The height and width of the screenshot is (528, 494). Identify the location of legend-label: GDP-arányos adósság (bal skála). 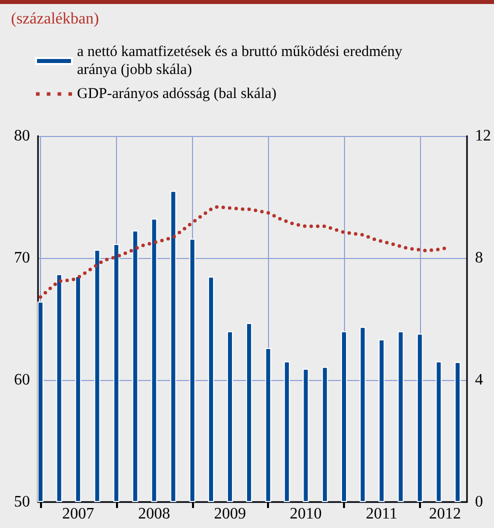
(177, 94).